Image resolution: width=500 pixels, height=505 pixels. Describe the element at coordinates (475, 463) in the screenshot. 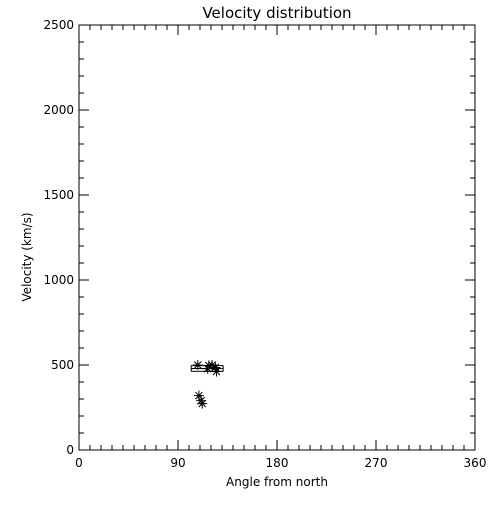

I see `x-tick-label: 360` at that location.